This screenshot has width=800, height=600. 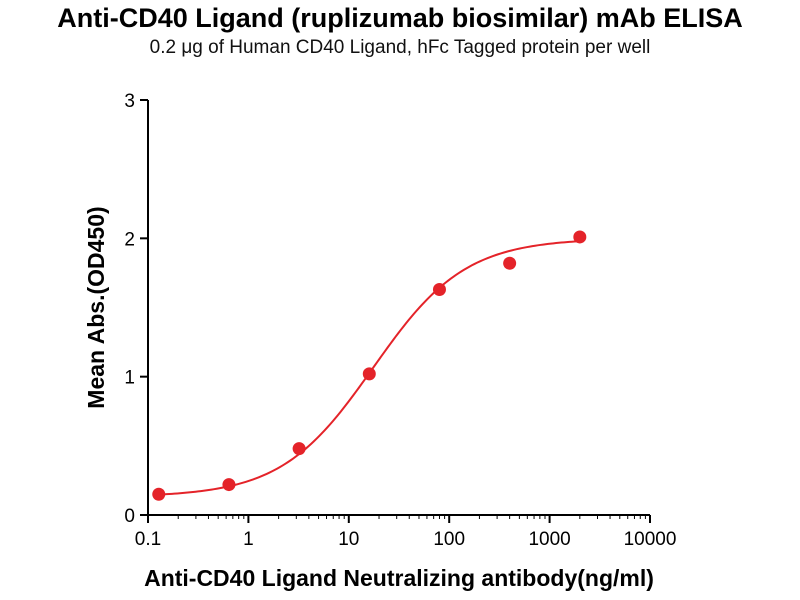 What do you see at coordinates (248, 539) in the screenshot?
I see `x-tick-label: 1` at bounding box center [248, 539].